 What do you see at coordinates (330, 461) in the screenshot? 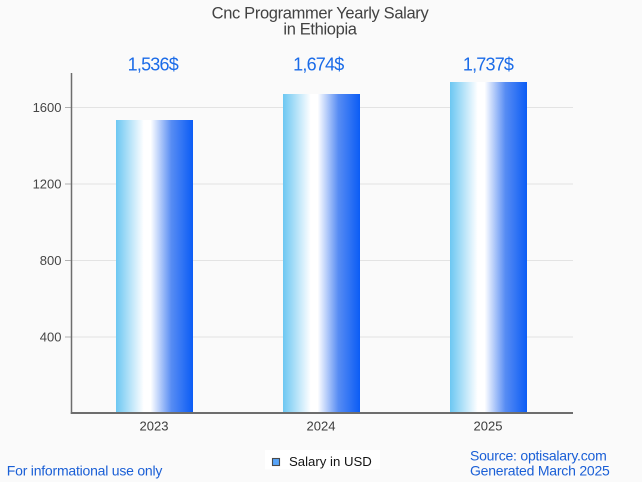
I see `svg-text: Salary in USD` at bounding box center [330, 461].